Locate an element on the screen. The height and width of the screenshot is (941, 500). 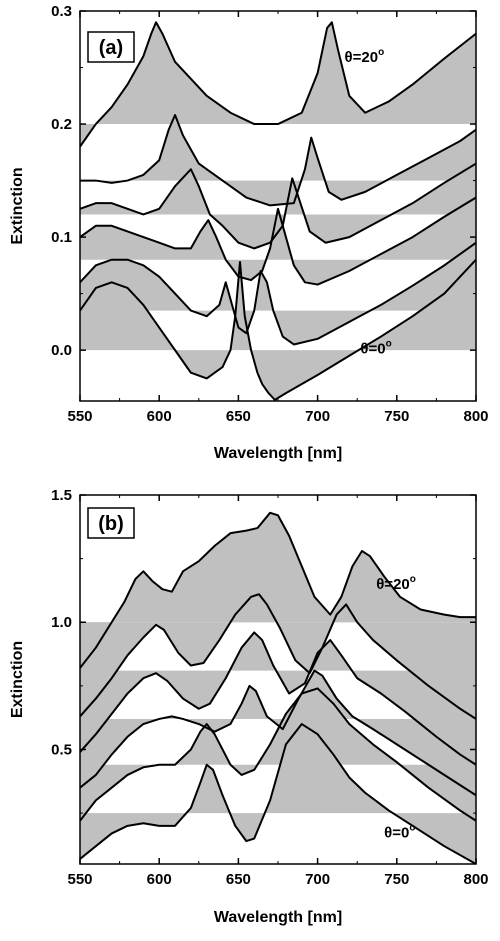
panel-label: (b) is located at coordinates (111, 524).